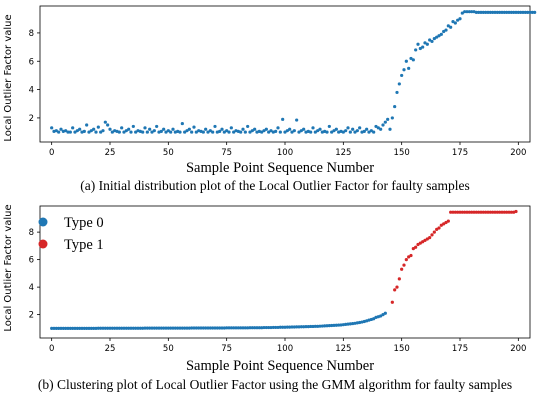  Describe the element at coordinates (285, 349) in the screenshot. I see `x-tick-label: 100` at that location.